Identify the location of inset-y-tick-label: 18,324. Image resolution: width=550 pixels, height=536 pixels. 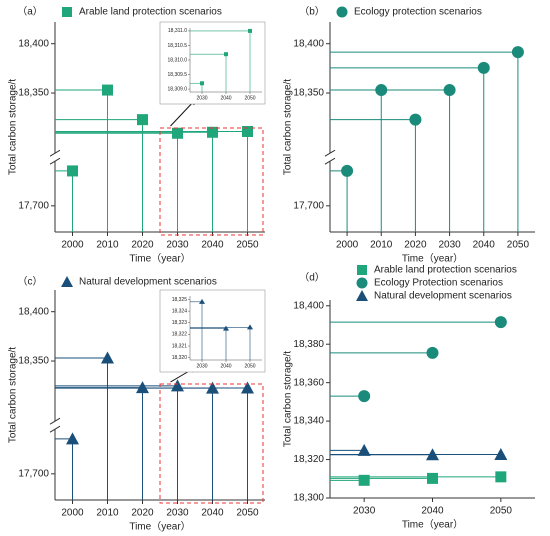
(180, 311).